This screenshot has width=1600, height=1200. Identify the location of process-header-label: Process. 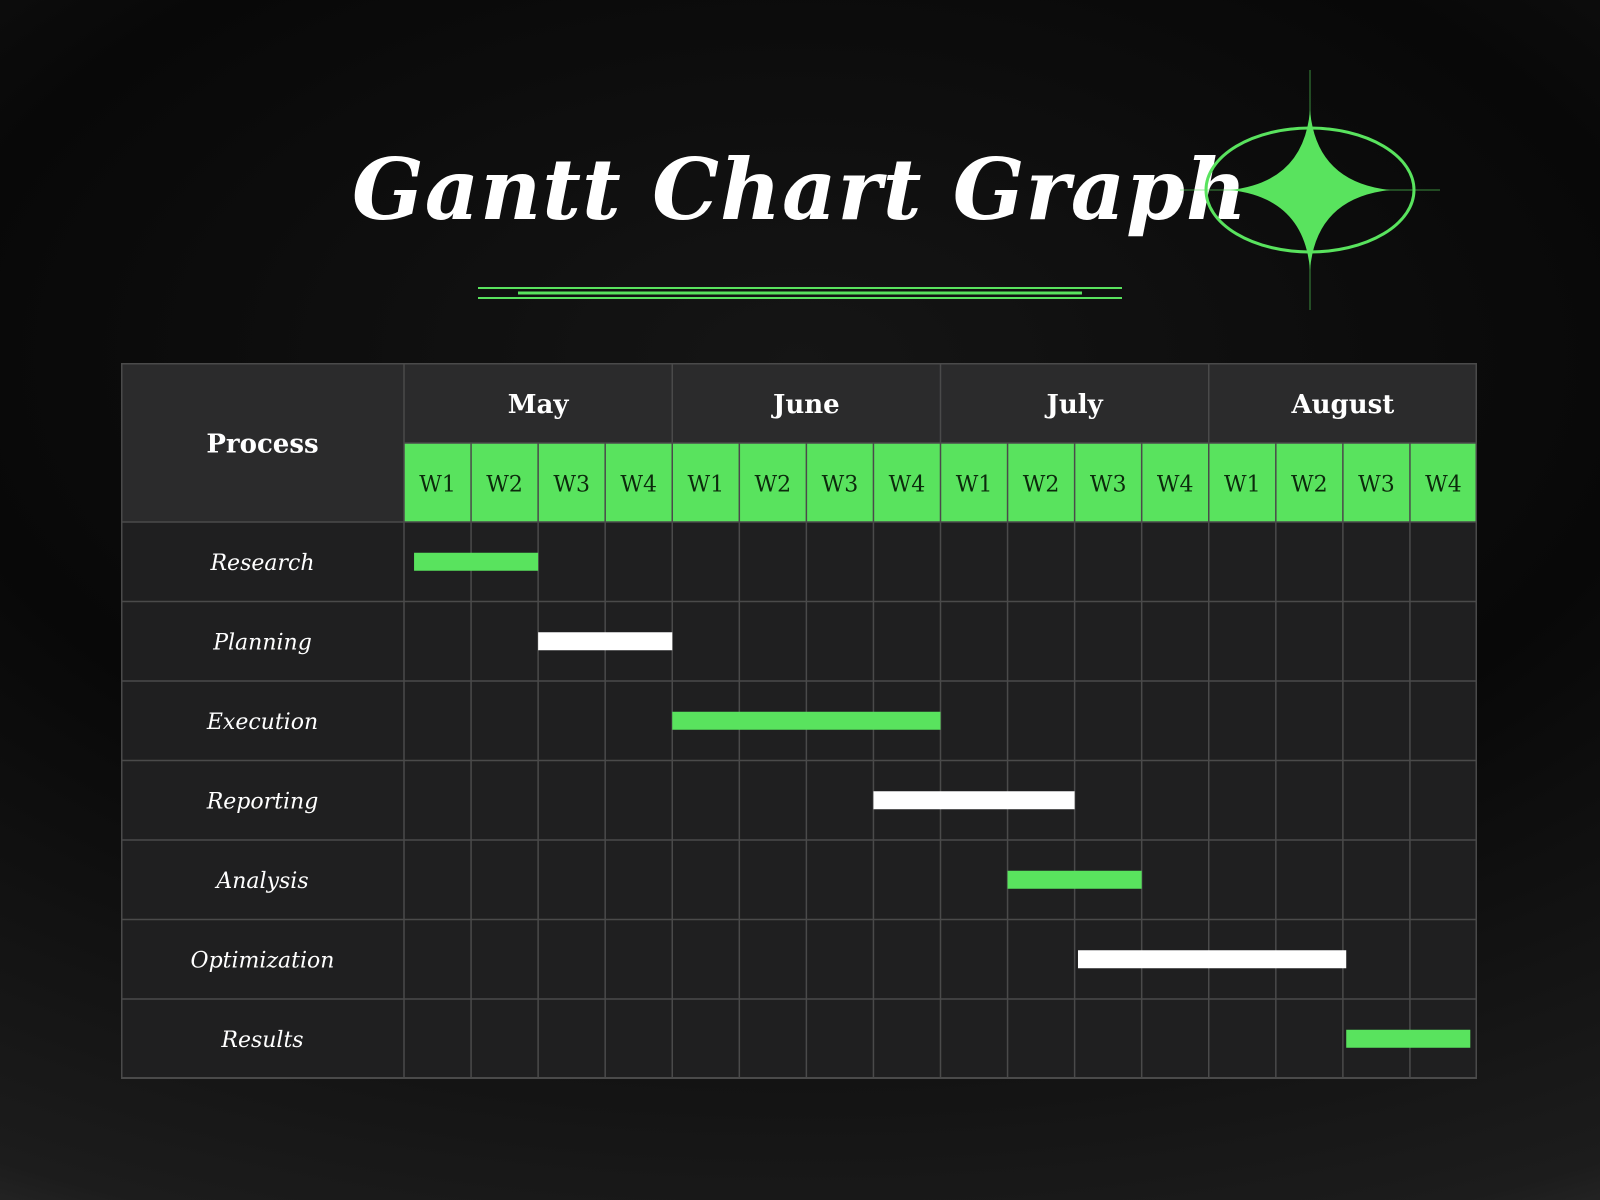
(262, 445).